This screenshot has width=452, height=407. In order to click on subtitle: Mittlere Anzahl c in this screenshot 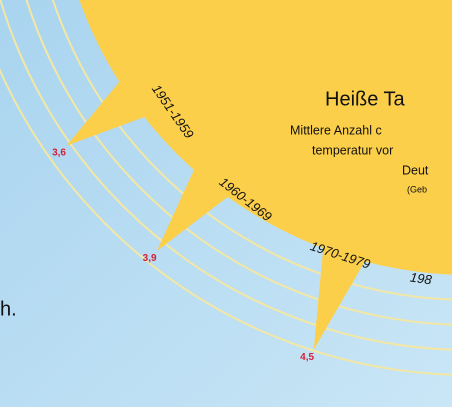, I will do `click(336, 130)`.